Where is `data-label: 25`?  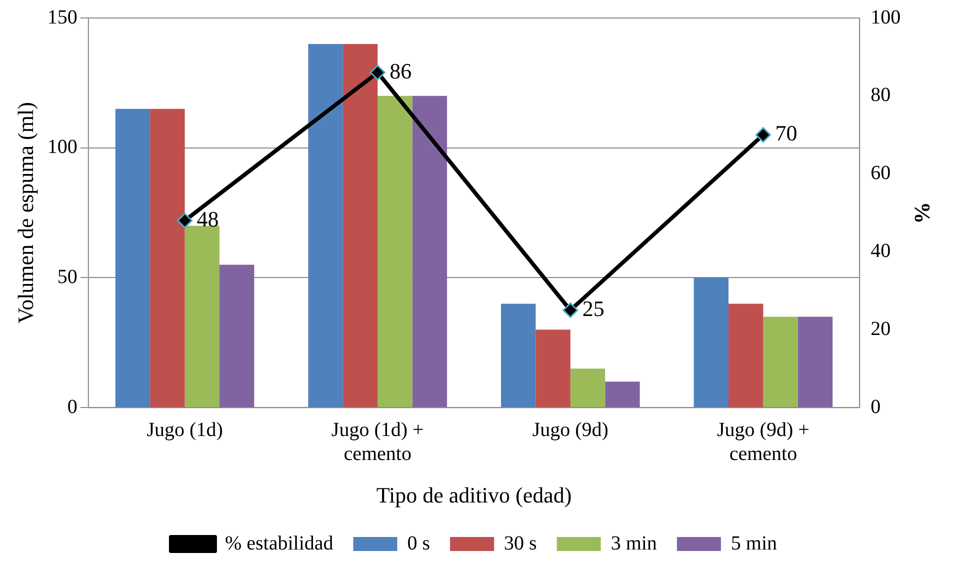 data-label: 25 is located at coordinates (593, 308).